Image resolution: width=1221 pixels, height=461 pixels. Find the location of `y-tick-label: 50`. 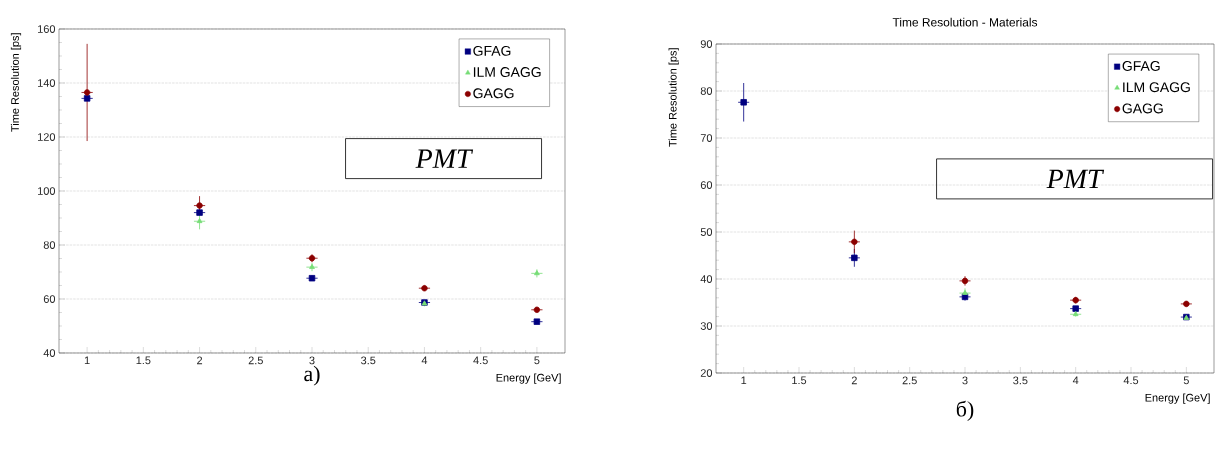

y-tick-label: 50 is located at coordinates (706, 232).